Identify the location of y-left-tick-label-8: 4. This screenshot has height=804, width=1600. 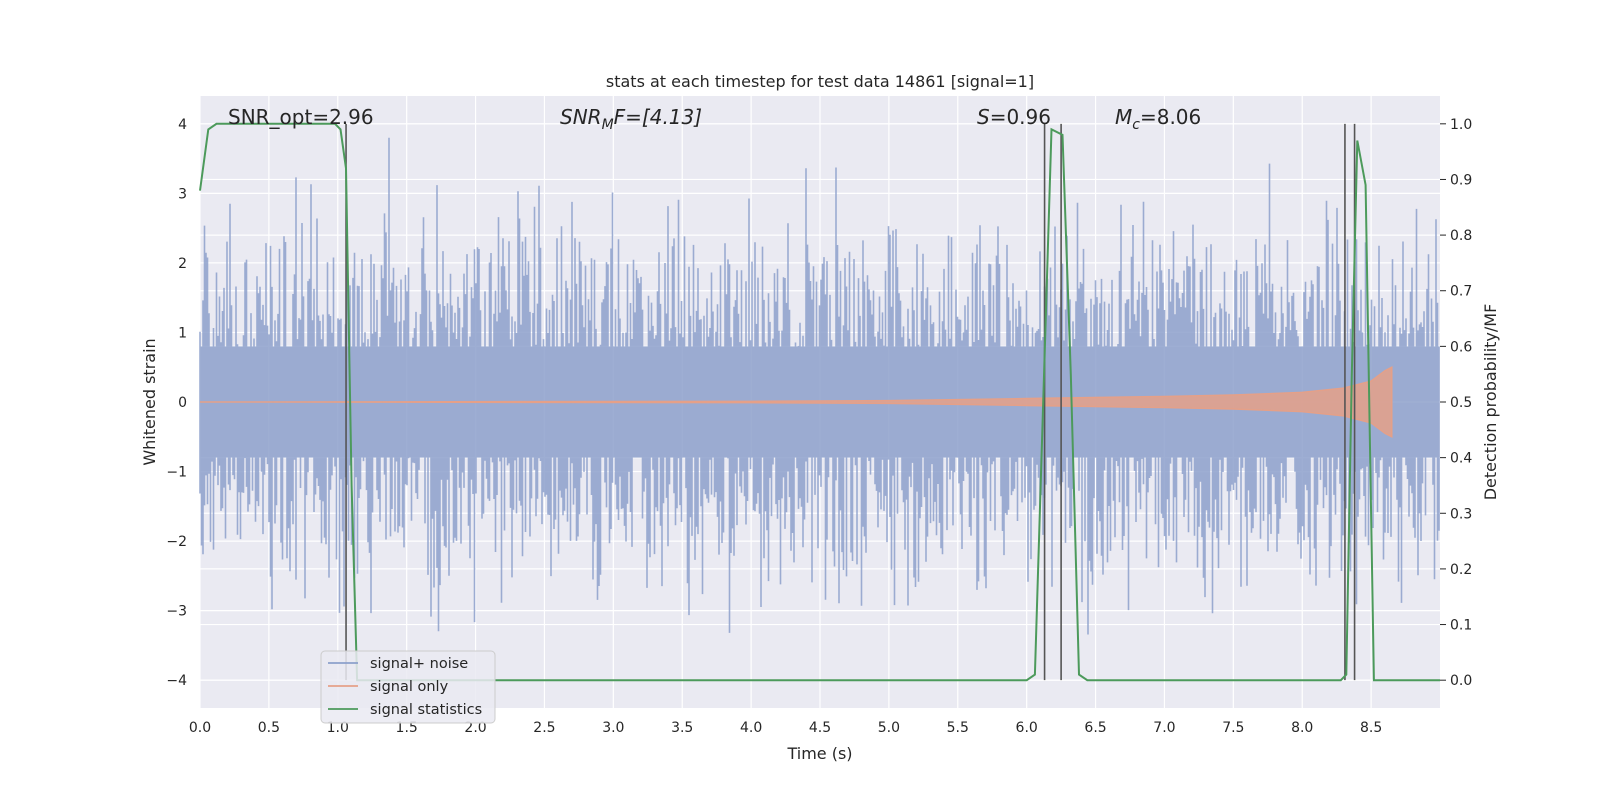
(182, 125).